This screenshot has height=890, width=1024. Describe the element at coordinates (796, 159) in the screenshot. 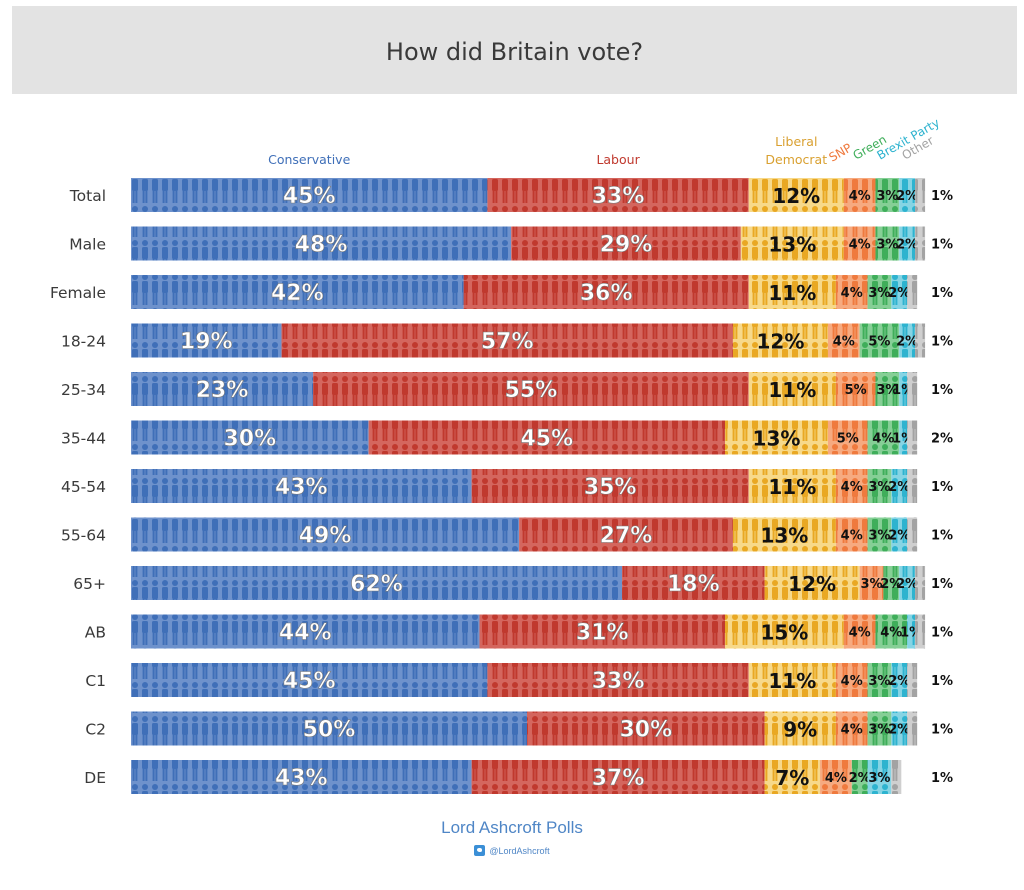

I see `series-label: Democrat` at that location.